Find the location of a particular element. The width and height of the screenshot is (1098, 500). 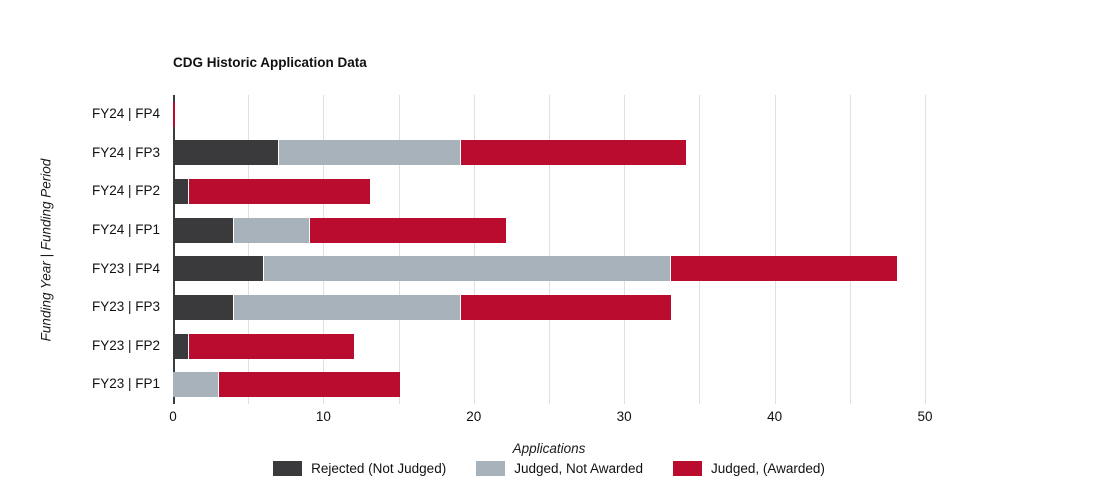

y-tick-label: FY23 | FP3 is located at coordinates (125, 307).